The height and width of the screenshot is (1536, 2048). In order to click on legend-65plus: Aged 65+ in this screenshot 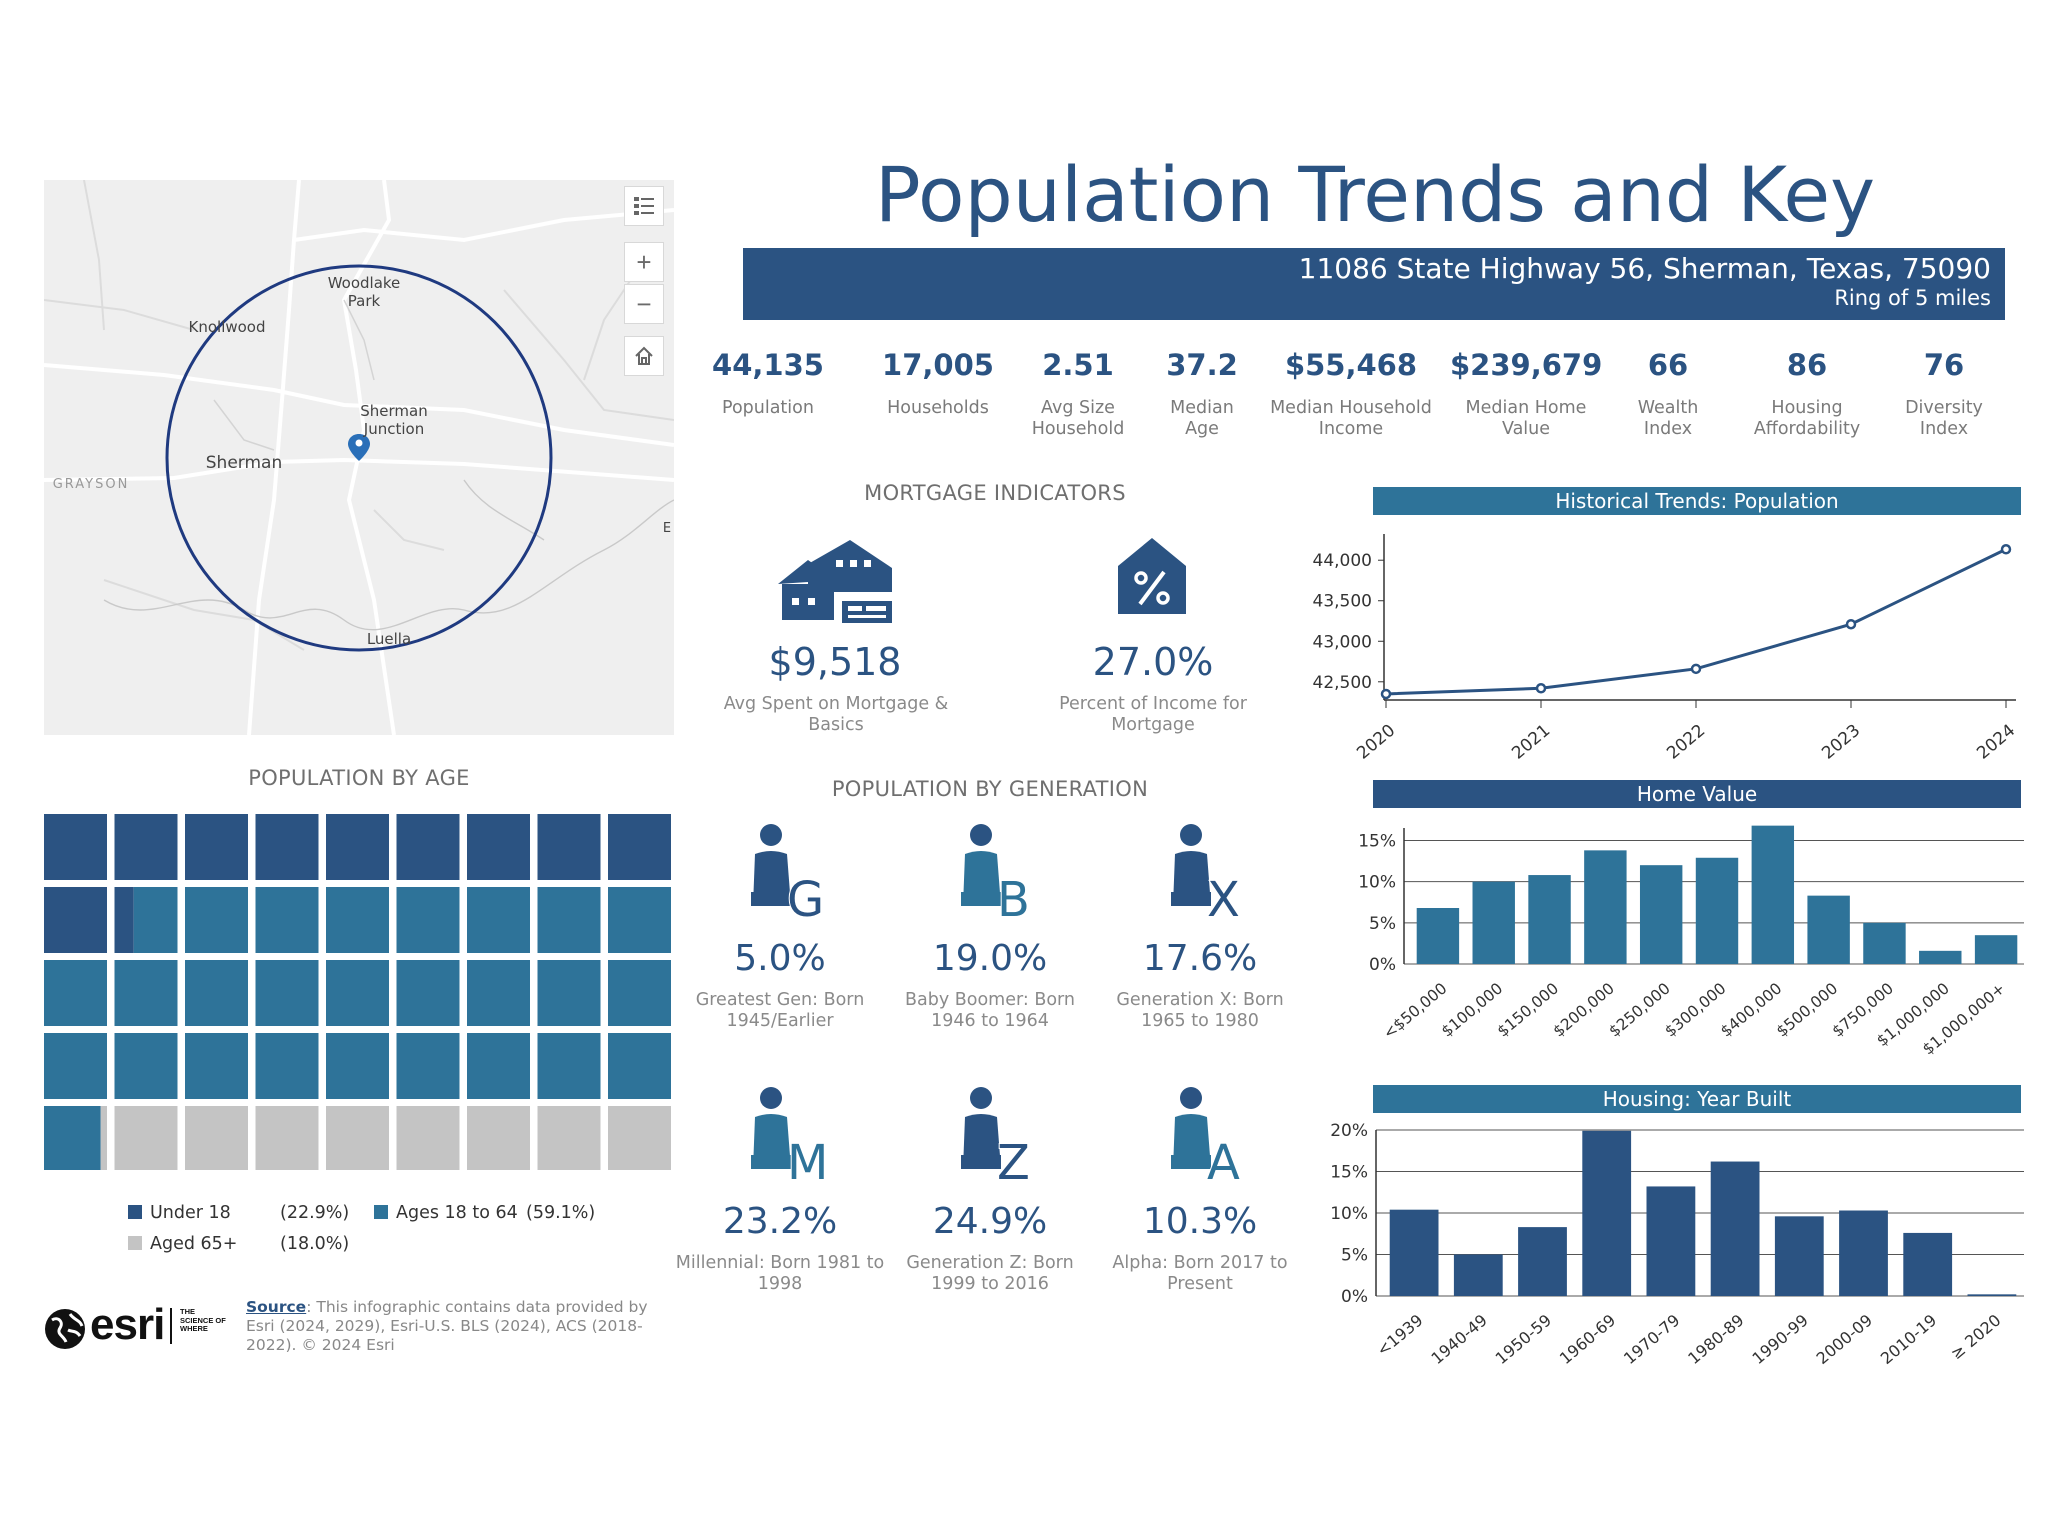, I will do `click(182, 1244)`.